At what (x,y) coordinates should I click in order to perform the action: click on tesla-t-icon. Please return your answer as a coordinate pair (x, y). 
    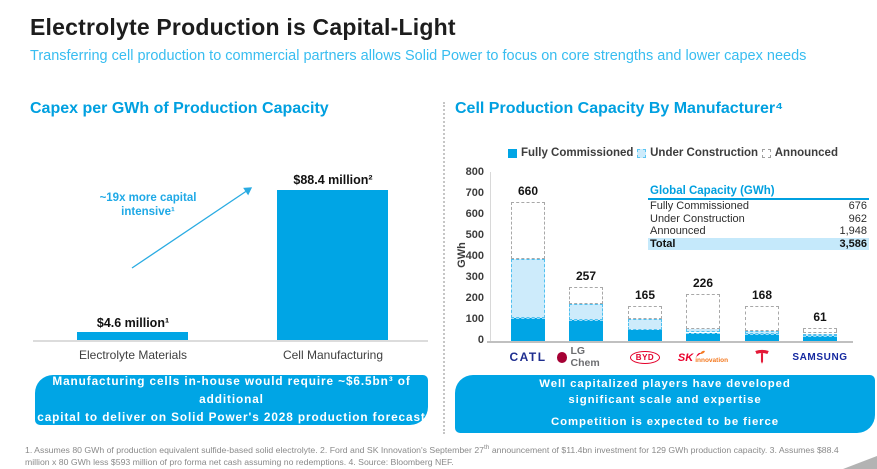
    Looking at the image, I should click on (762, 356).